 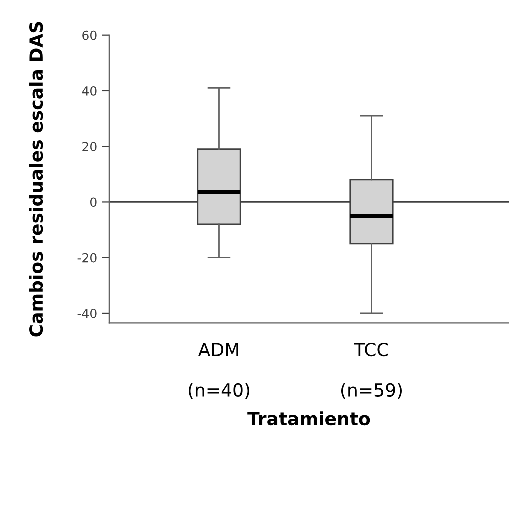 I want to click on y-tick-label: 20, so click(x=89, y=147).